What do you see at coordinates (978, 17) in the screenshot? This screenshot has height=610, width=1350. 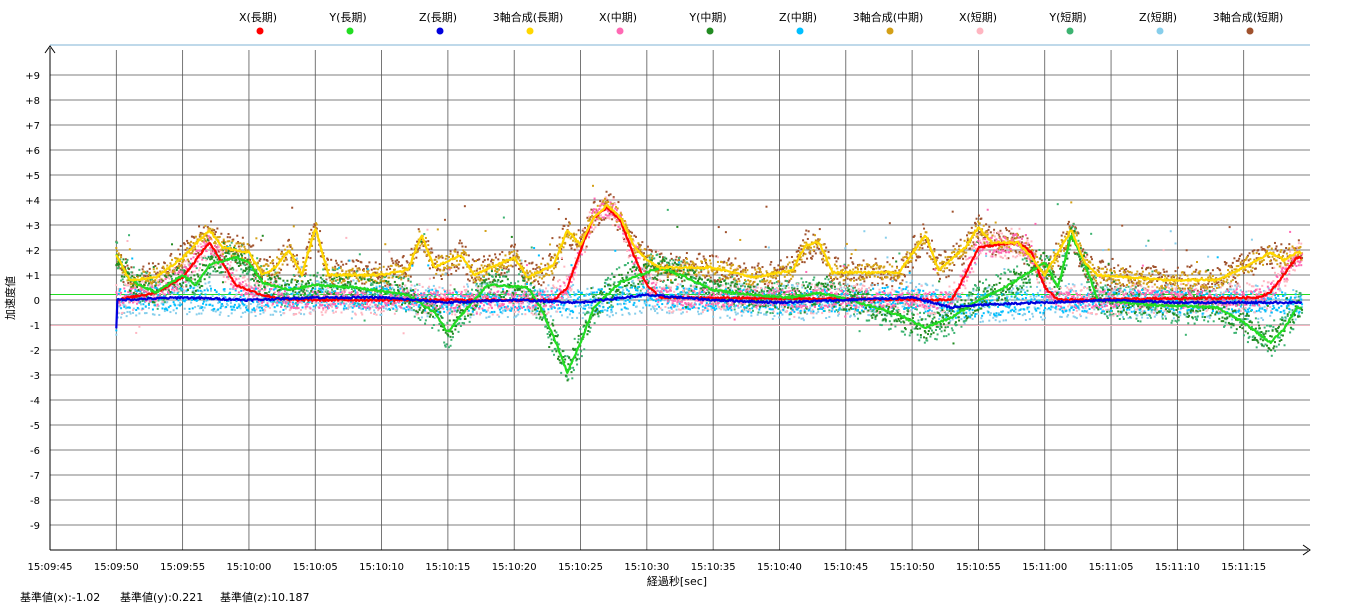 I see `legend-label: X(短期)` at bounding box center [978, 17].